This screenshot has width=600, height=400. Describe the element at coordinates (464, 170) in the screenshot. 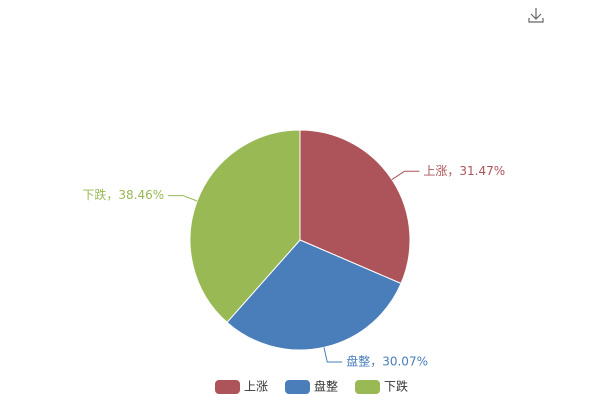

I see `data-label: 上涨，31.47%` at that location.